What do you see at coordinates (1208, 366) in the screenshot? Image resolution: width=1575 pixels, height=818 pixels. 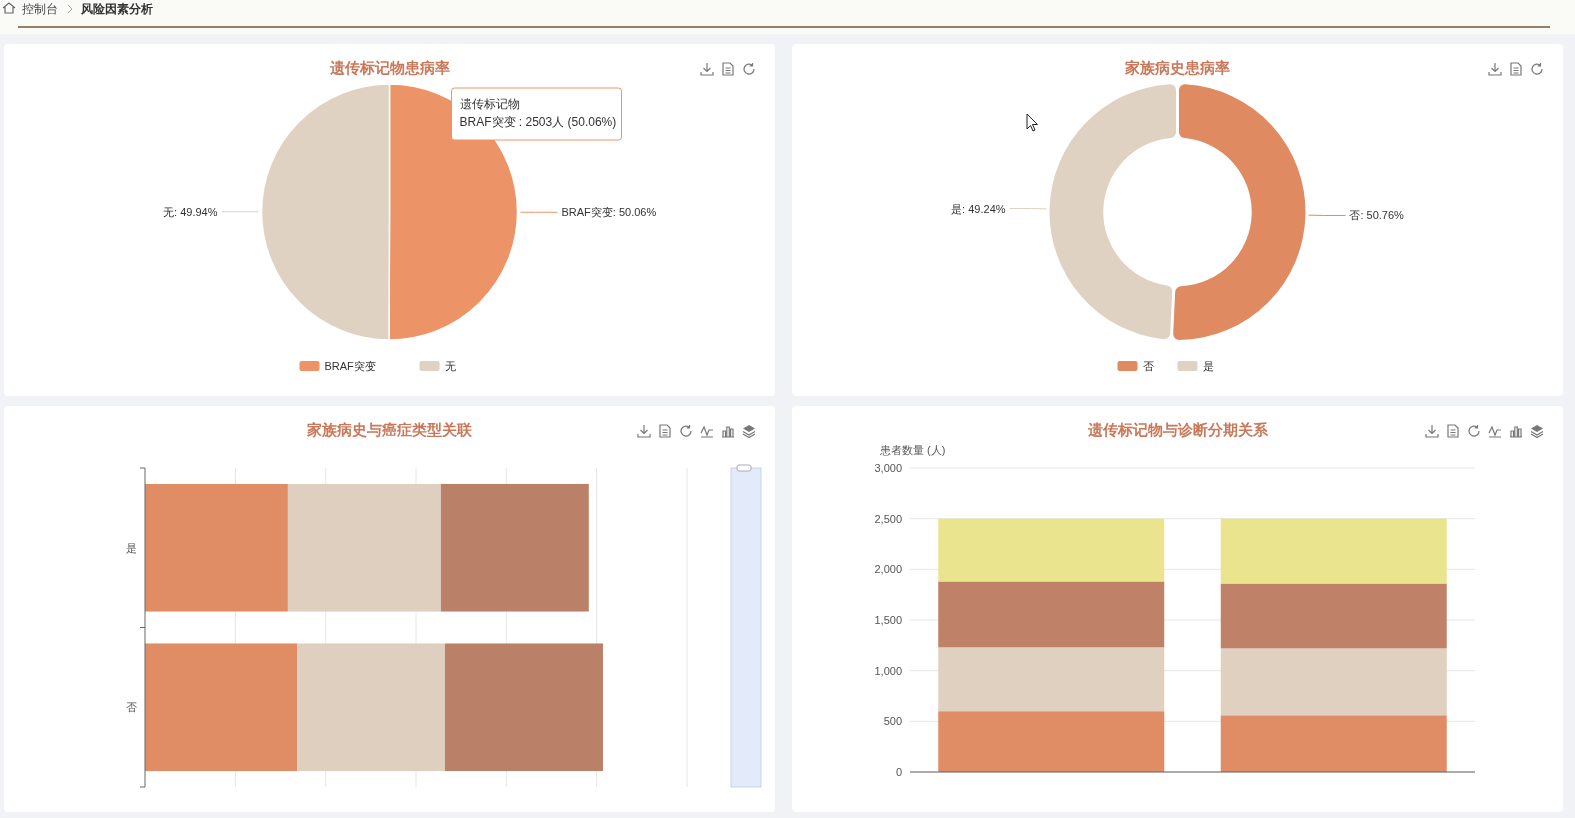 I see `legend-label: 是` at bounding box center [1208, 366].